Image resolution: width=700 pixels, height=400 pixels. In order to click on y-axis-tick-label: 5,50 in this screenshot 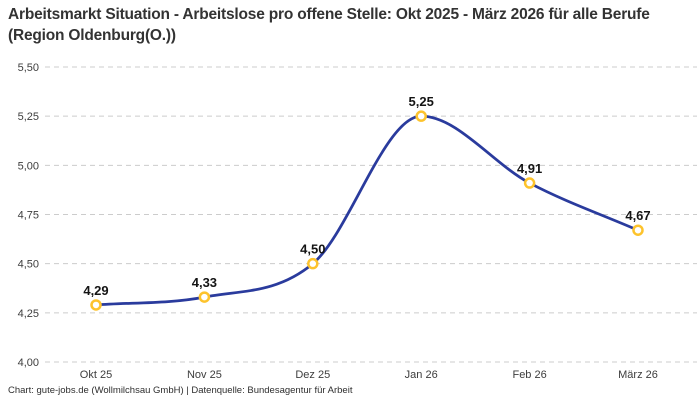, I will do `click(28, 68)`.